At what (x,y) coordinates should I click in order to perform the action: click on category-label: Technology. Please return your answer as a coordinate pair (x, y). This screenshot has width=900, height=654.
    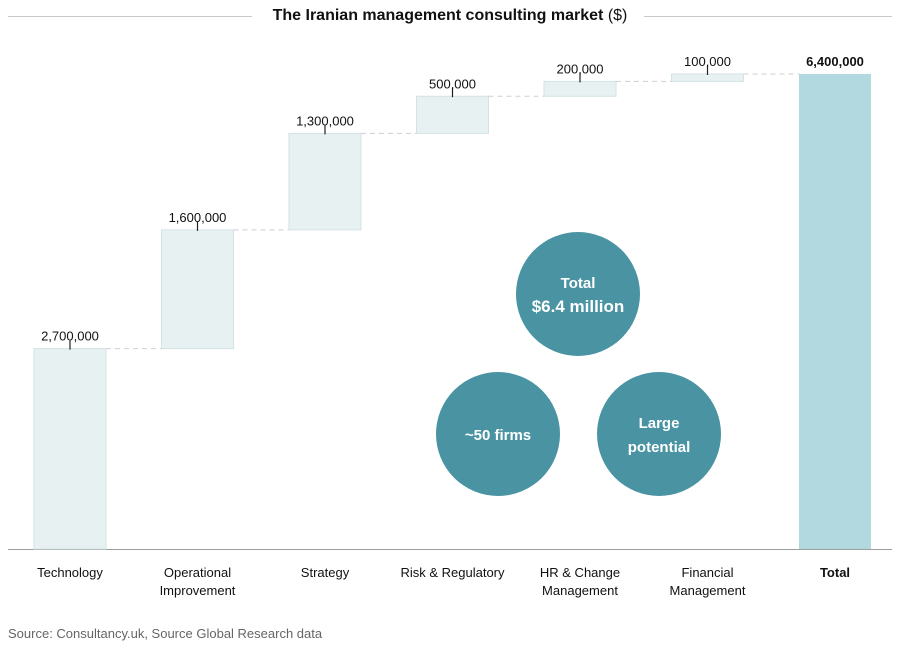
    Looking at the image, I should click on (70, 572).